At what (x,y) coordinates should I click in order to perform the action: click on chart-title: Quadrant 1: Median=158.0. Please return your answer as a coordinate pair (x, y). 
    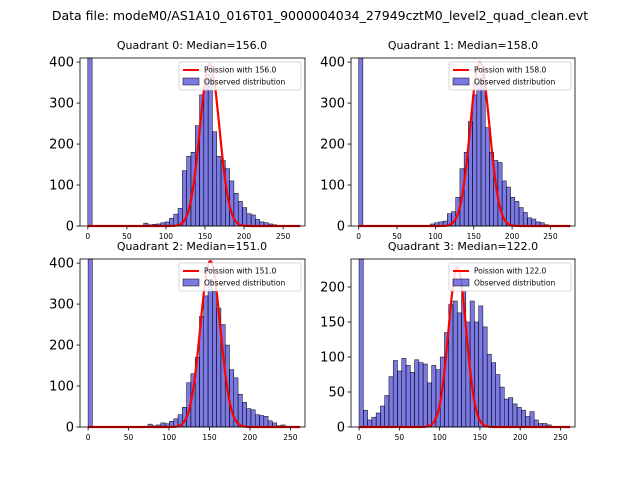
    Looking at the image, I should click on (463, 45).